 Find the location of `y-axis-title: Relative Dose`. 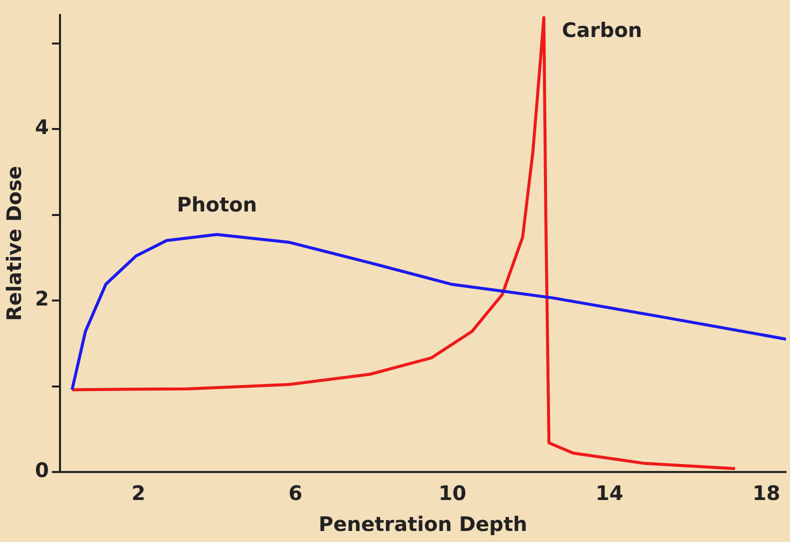

y-axis-title: Relative Dose is located at coordinates (14, 244).